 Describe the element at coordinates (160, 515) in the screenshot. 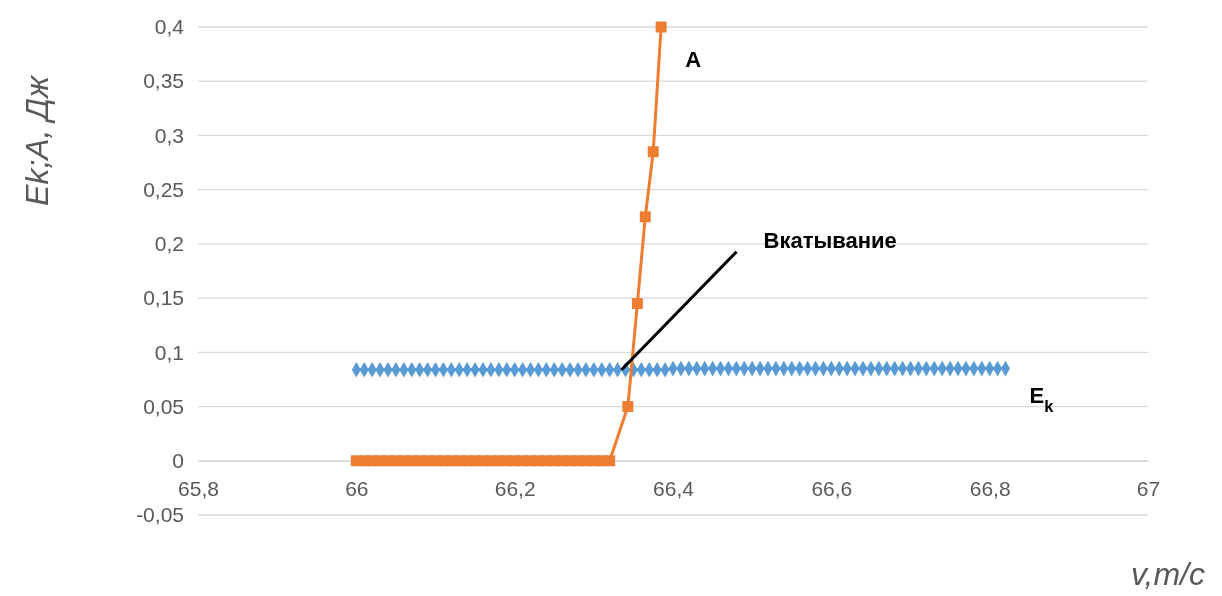

I see `y-tick-label: -0,05` at that location.